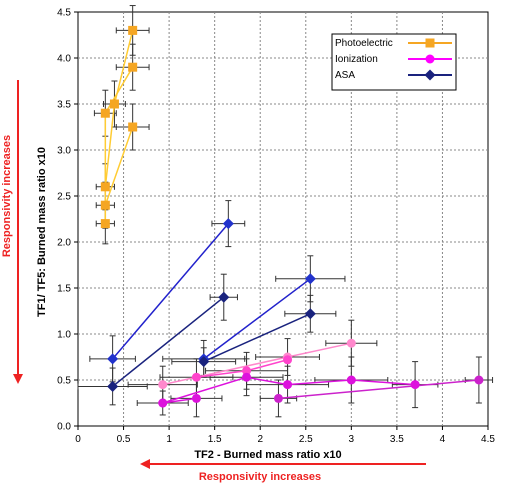 This screenshot has width=509, height=485. I want to click on legend-label-asa: ASA, so click(345, 75).